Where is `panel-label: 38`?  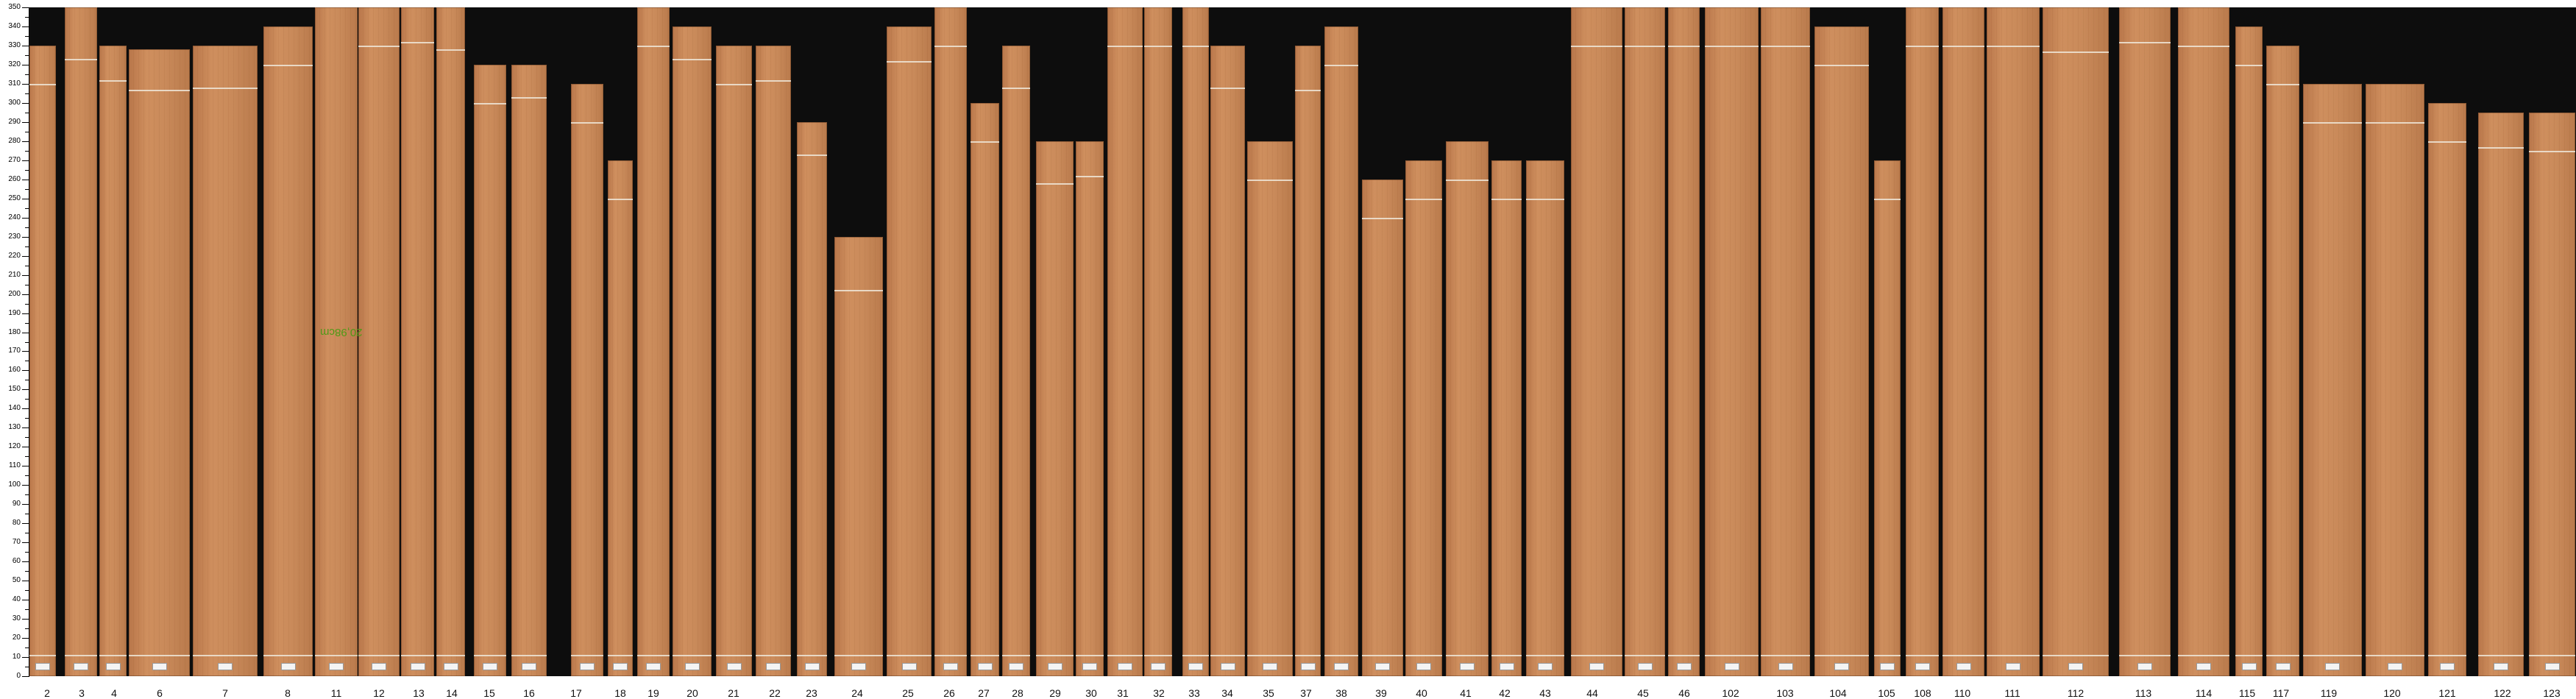
panel-label: 38 is located at coordinates (1341, 693).